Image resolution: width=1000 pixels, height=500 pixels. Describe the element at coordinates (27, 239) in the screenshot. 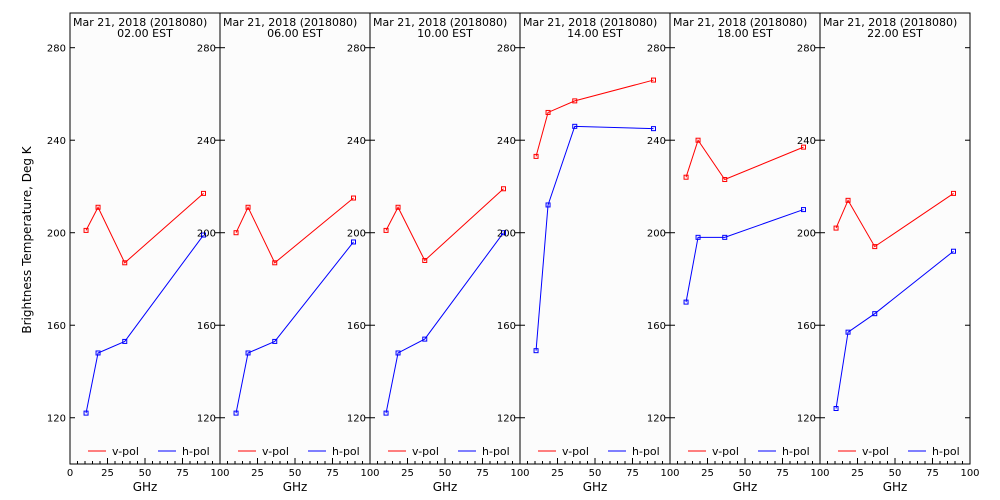

I see `y-axis-label: Brightness Temperature, Deg K` at that location.